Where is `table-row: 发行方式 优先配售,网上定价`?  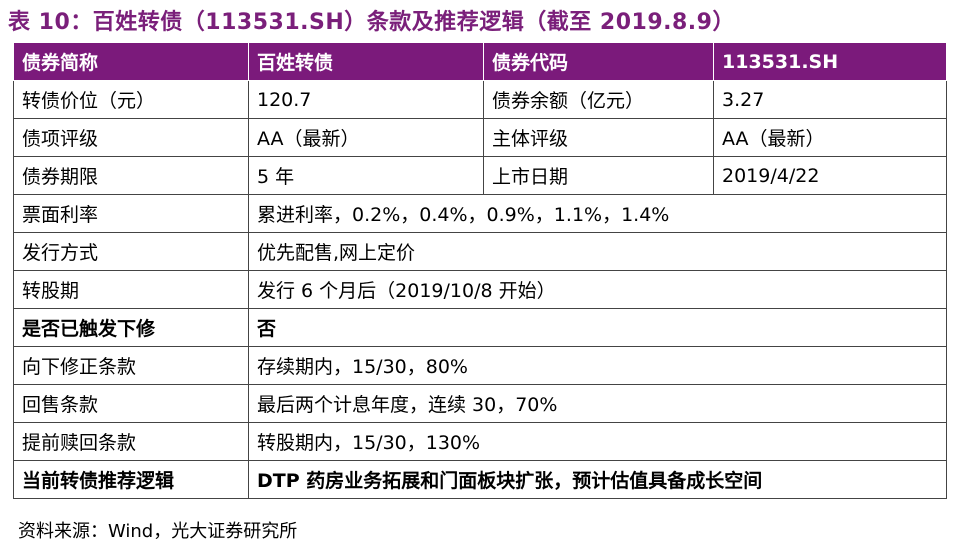
table-row: 发行方式 优先配售,网上定价 is located at coordinates (480, 251).